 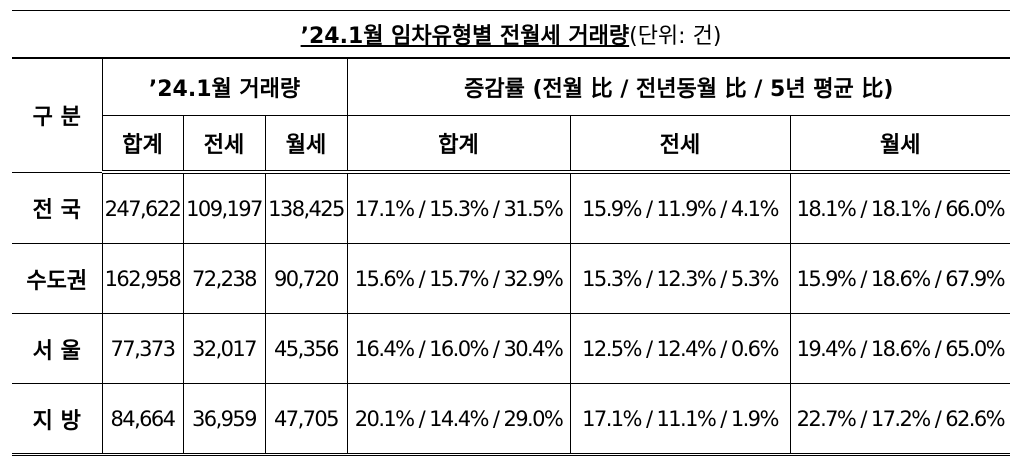 What do you see at coordinates (142, 278) in the screenshot?
I see `cell: 162,958` at bounding box center [142, 278].